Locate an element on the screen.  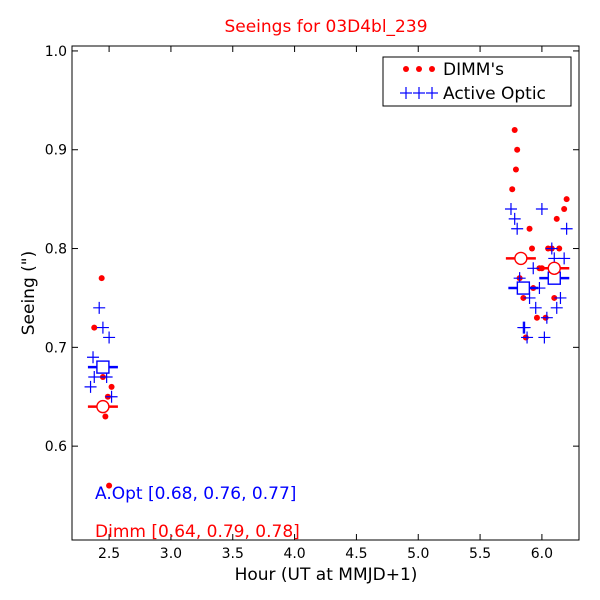
legend-dimm-marker is located at coordinates (419, 69).